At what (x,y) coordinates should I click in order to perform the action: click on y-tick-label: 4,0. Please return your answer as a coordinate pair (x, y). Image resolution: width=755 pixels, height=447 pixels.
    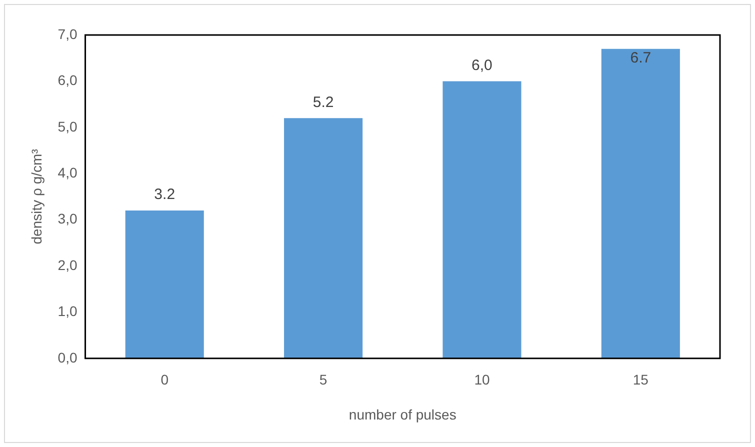
    Looking at the image, I should click on (68, 172).